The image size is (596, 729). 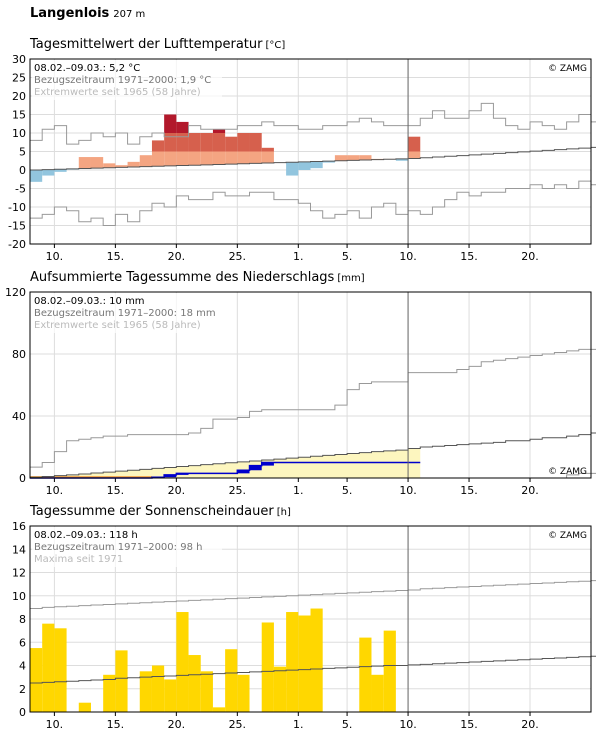 I want to click on y-tick-label: 120, so click(x=15, y=292).